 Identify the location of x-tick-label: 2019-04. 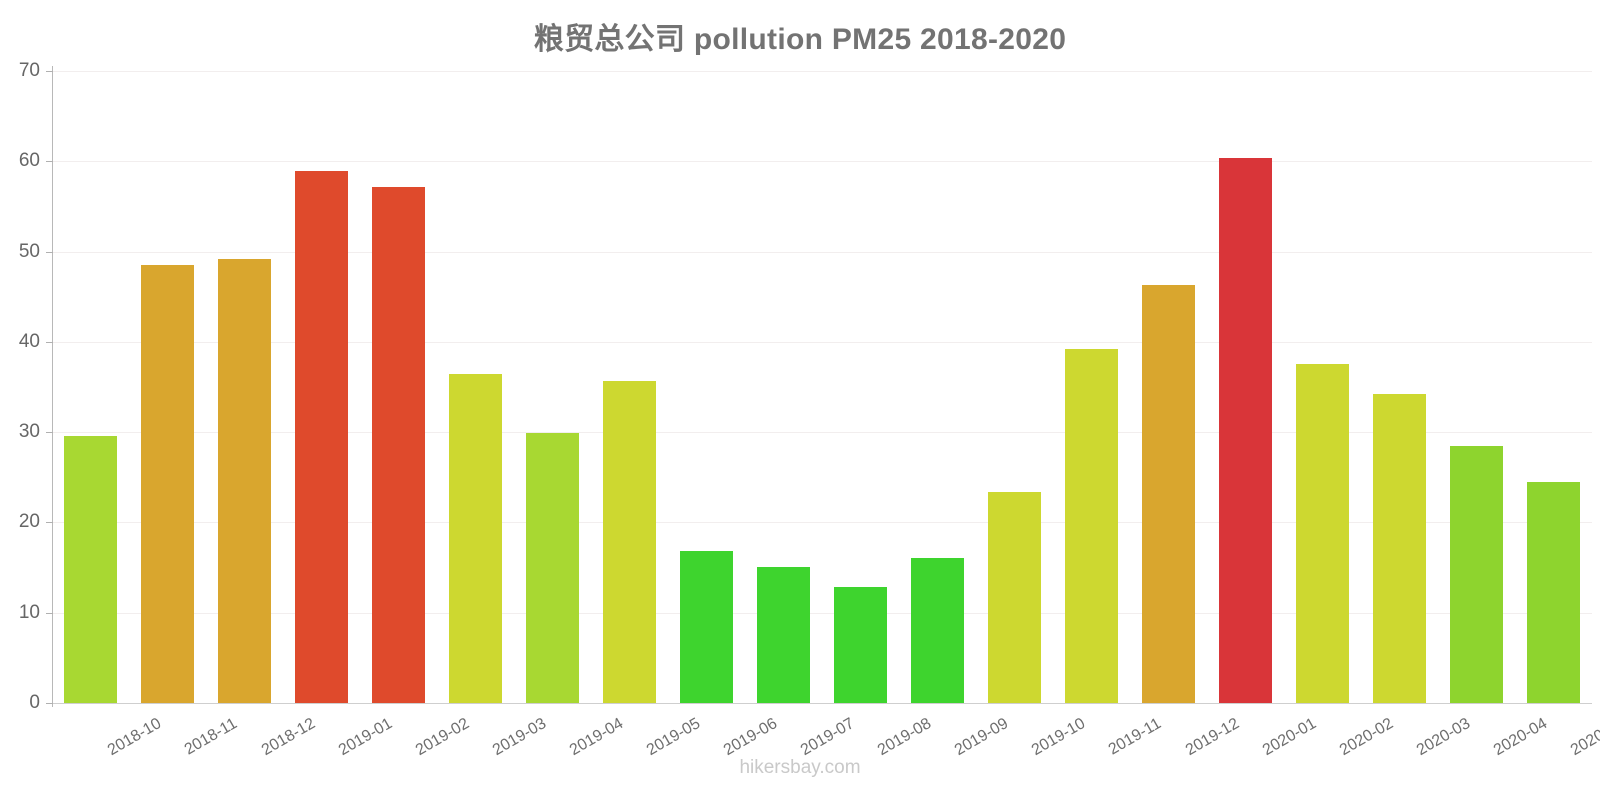
(596, 737).